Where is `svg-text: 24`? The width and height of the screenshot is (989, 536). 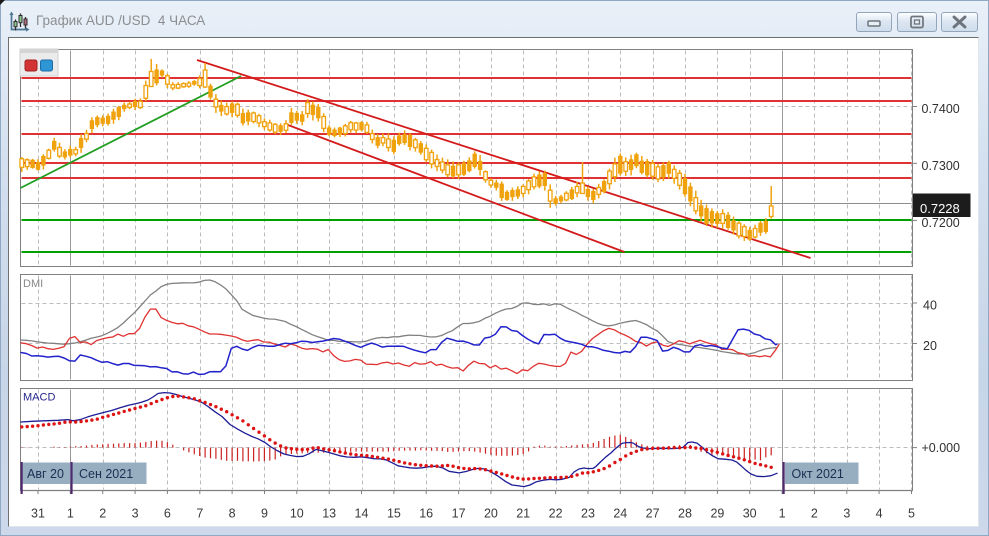
svg-text: 24 is located at coordinates (620, 514).